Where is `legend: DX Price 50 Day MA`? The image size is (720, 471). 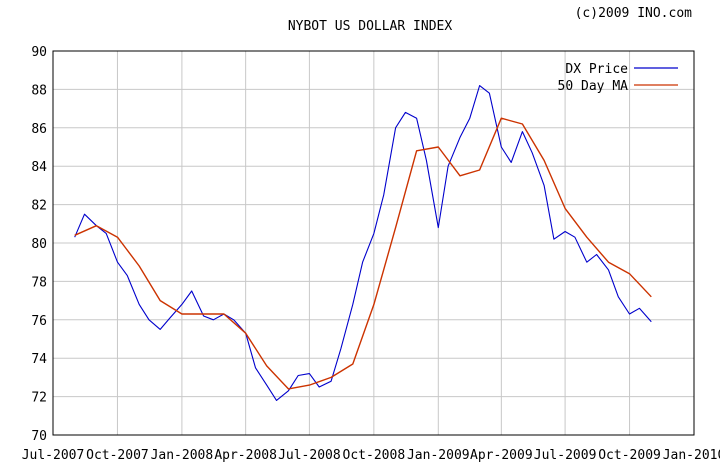
legend: DX Price 50 Day MA is located at coordinates (618, 78).